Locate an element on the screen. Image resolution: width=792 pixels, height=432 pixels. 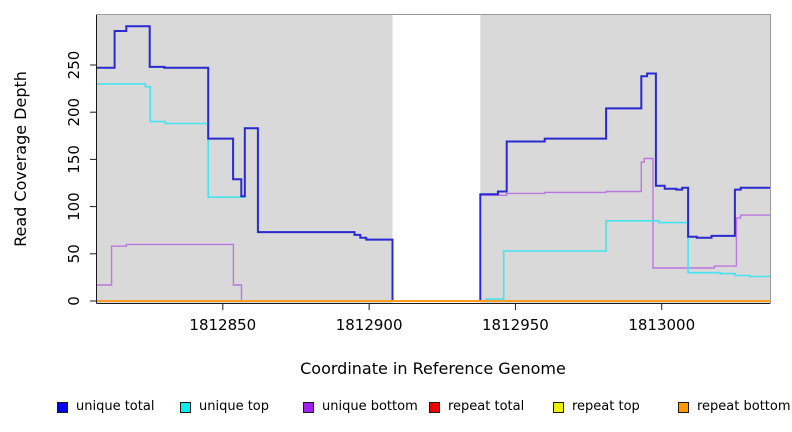
legend-item-unique-top: unique top is located at coordinates (224, 407).